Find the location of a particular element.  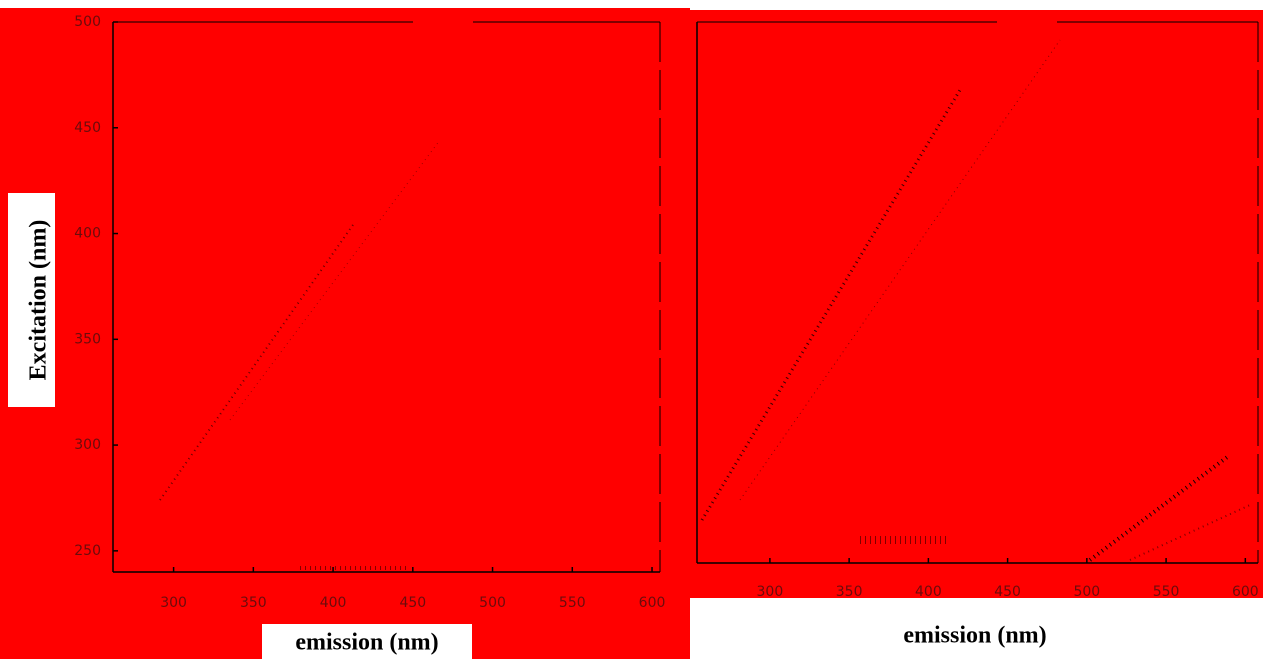

y-axis-label: Excitation (nm) is located at coordinates (39, 300).